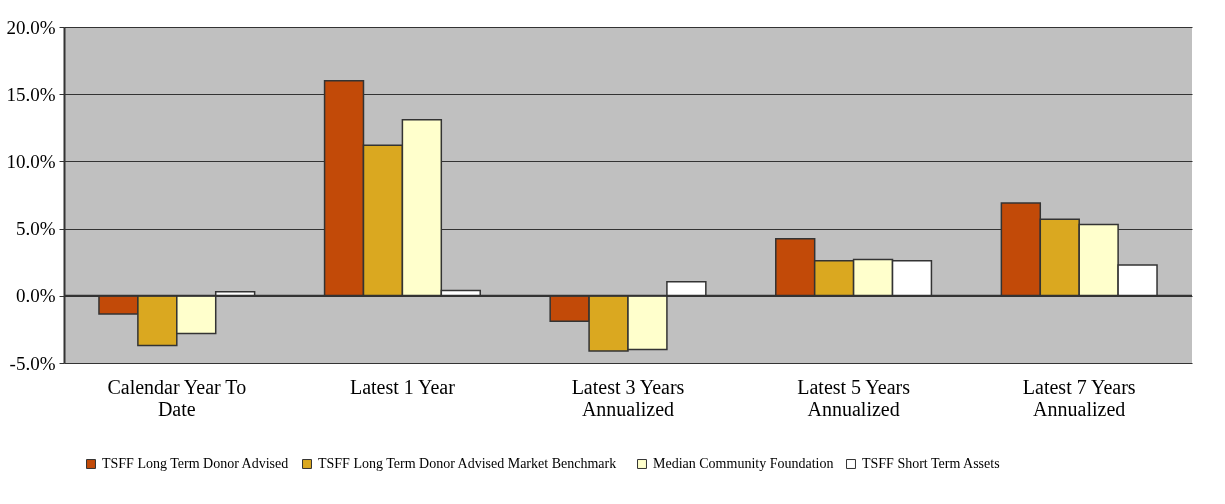  Describe the element at coordinates (402, 386) in the screenshot. I see `x-tick-label: Latest 1 Year` at that location.